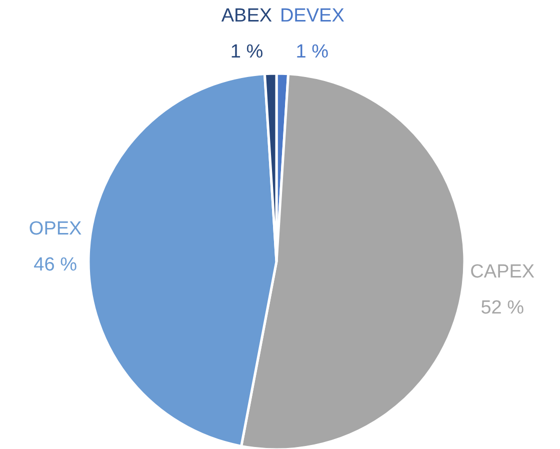  What do you see at coordinates (56, 265) in the screenshot?
I see `data-label: 46 %` at bounding box center [56, 265].